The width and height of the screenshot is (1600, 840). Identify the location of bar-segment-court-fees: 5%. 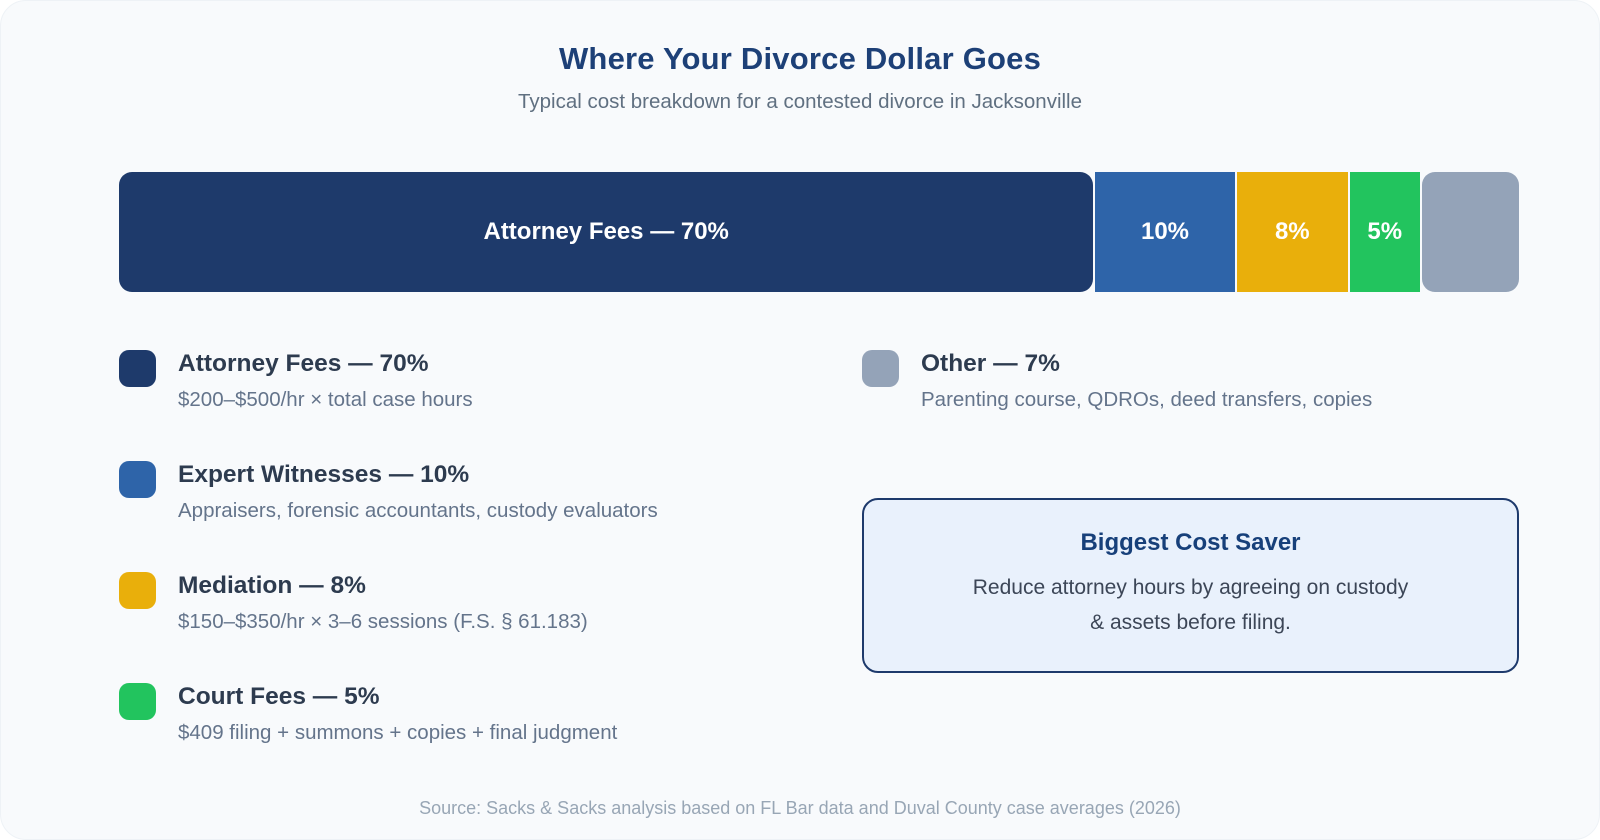
(1384, 232).